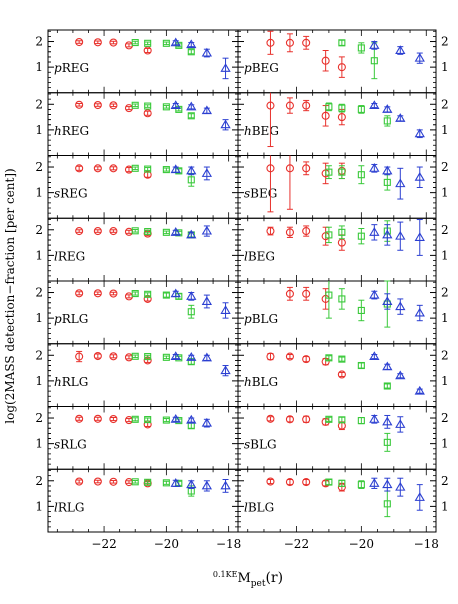 The image size is (458, 604). I want to click on panel-label: sBEG, so click(260, 194).